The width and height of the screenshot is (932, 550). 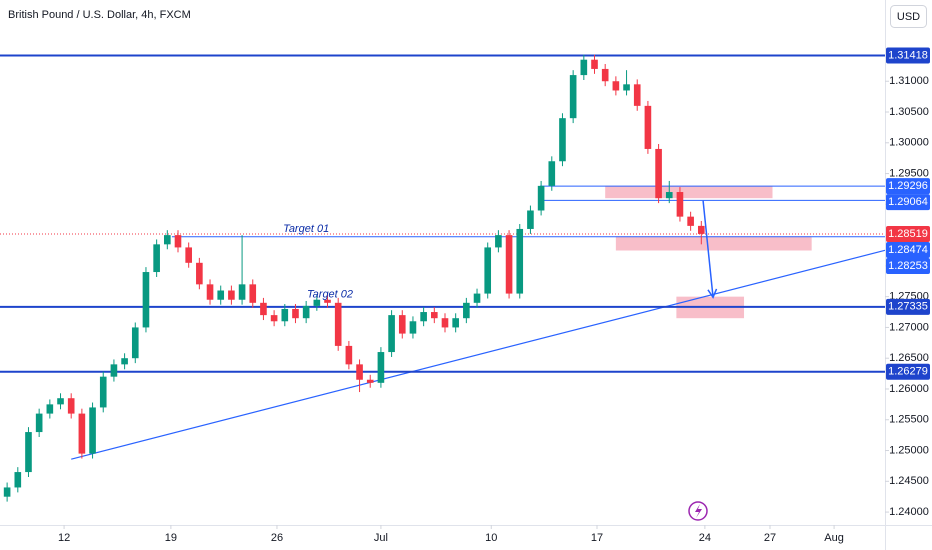 I want to click on annotation: Target 01, so click(x=306, y=229).